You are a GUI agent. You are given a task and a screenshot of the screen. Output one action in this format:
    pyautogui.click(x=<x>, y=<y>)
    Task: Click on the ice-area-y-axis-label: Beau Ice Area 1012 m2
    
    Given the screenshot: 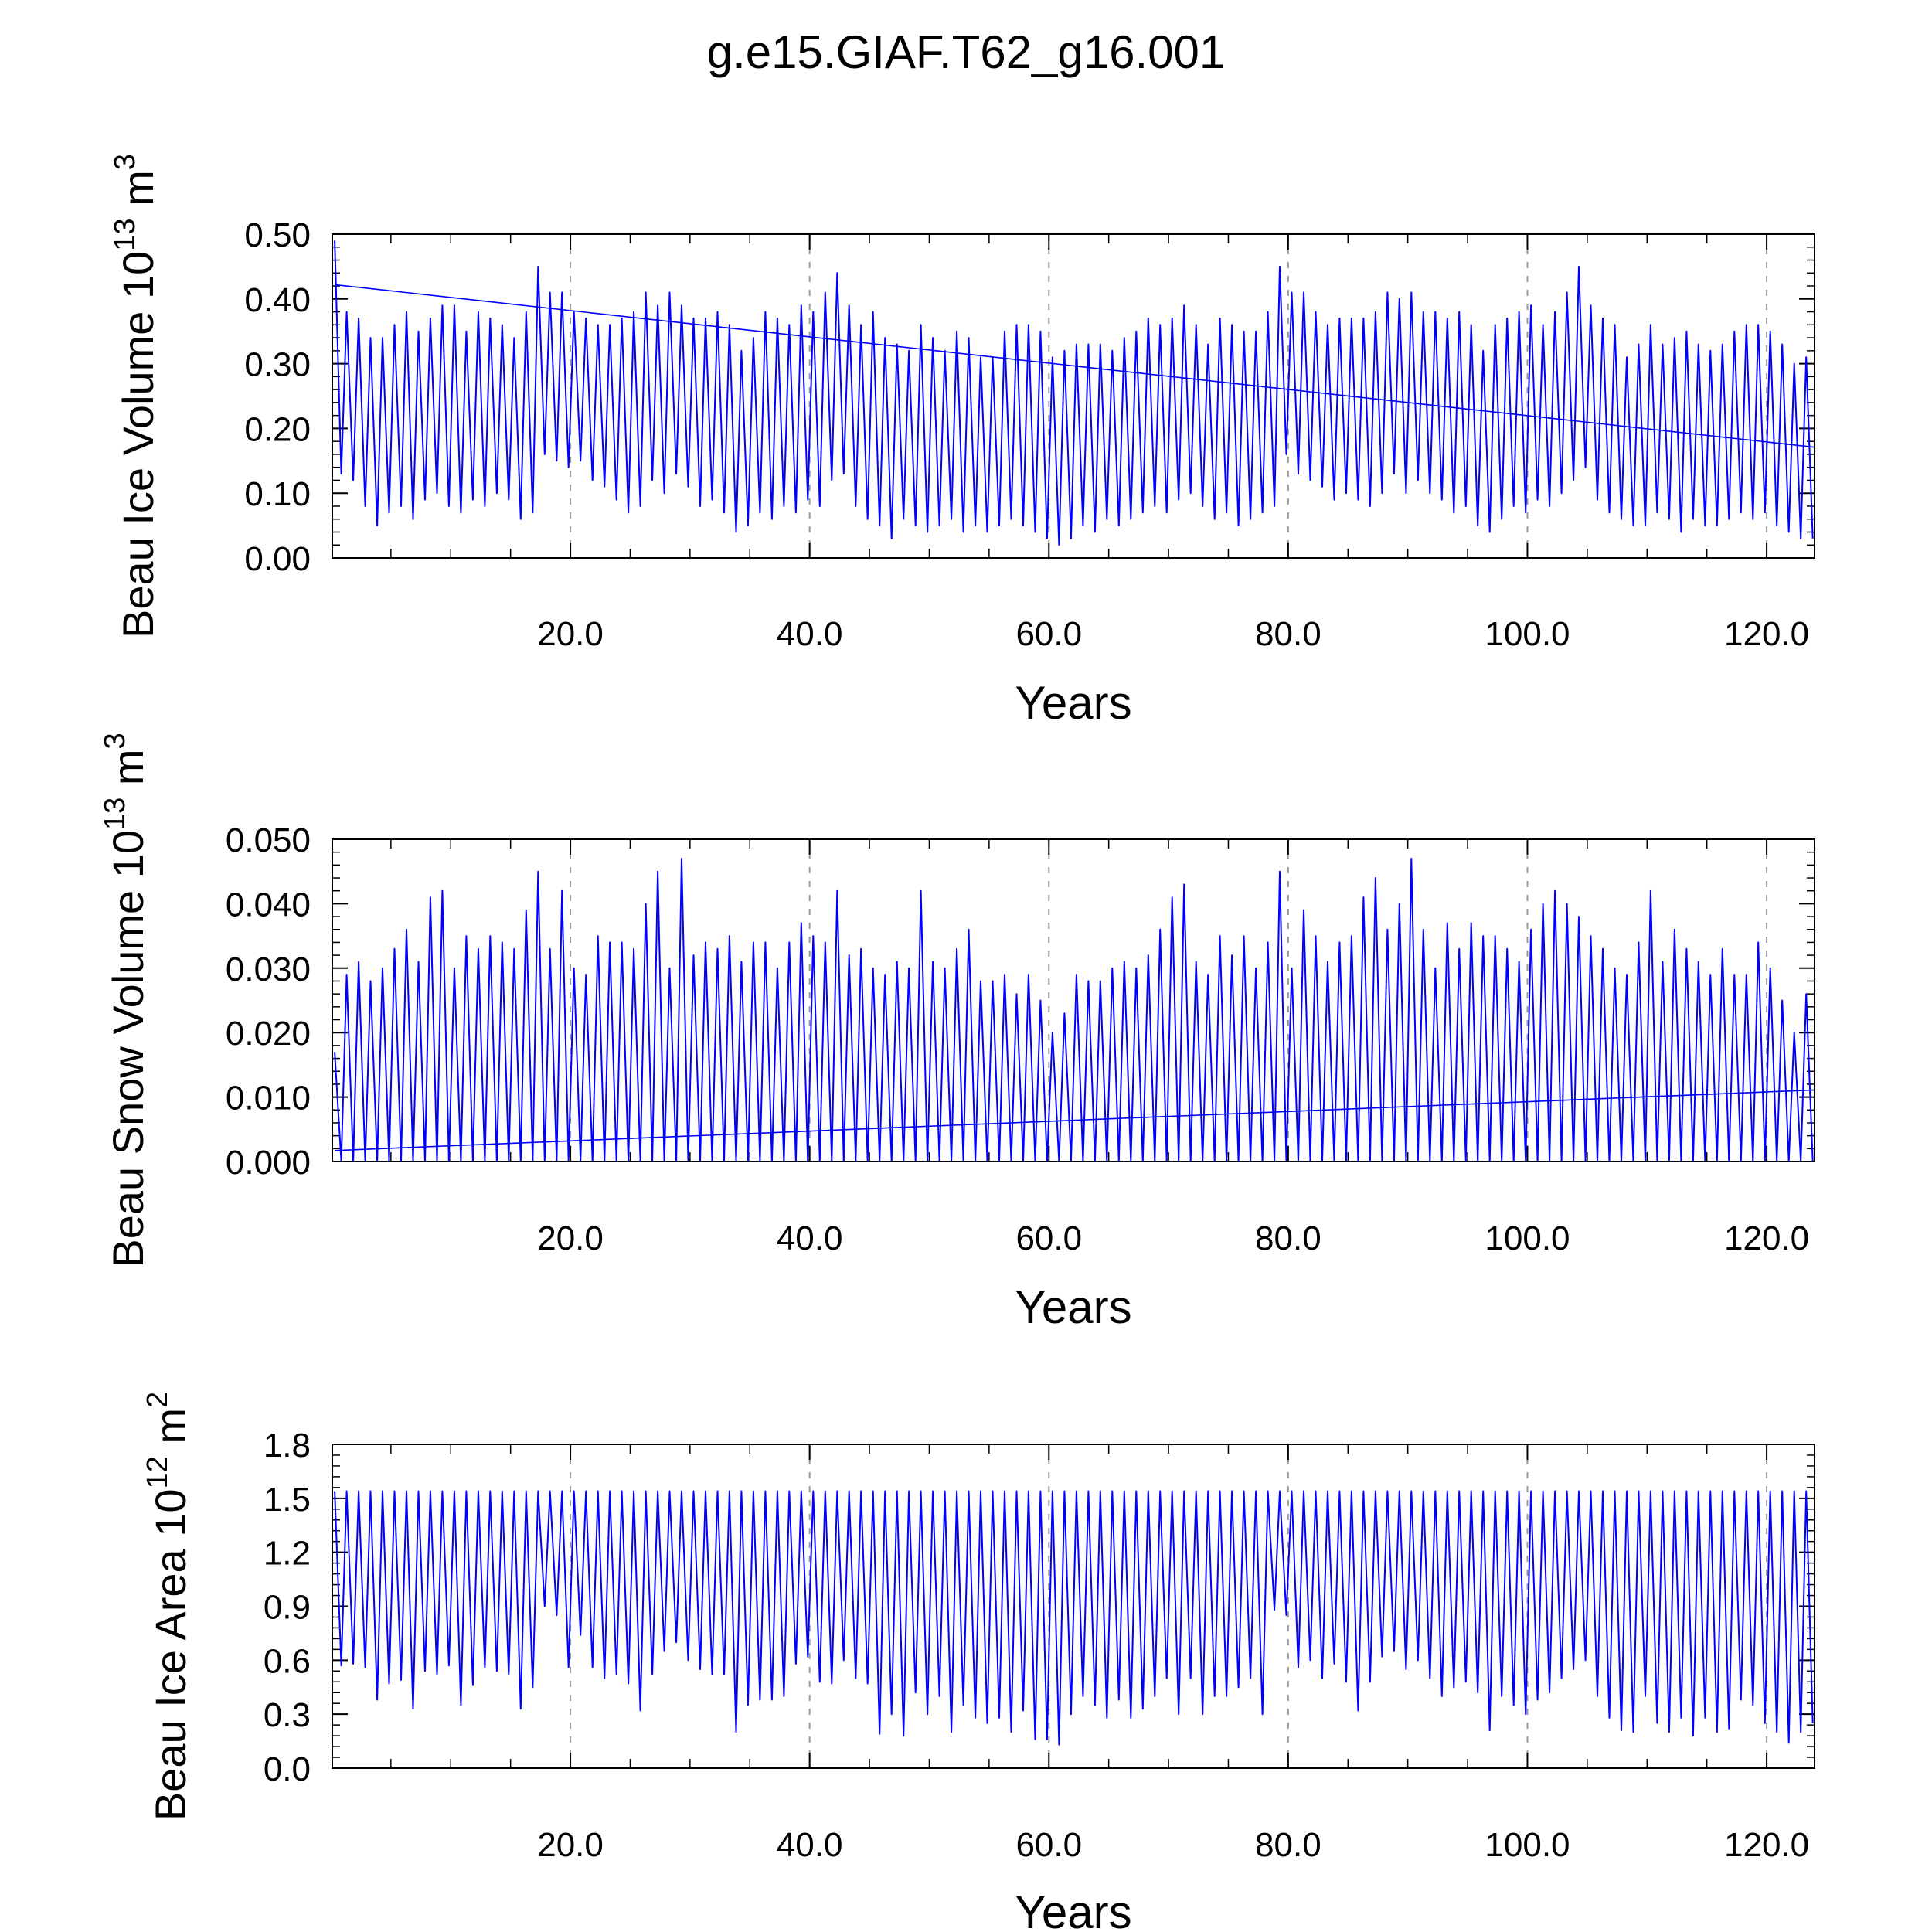 What is the action you would take?
    pyautogui.click(x=168, y=1607)
    